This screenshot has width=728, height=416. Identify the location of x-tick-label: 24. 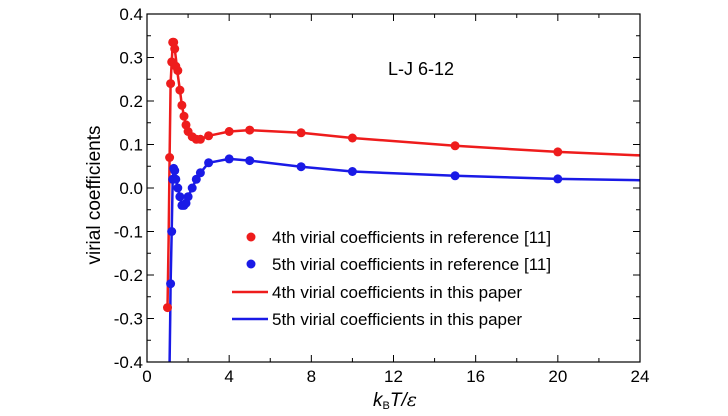
(640, 376).